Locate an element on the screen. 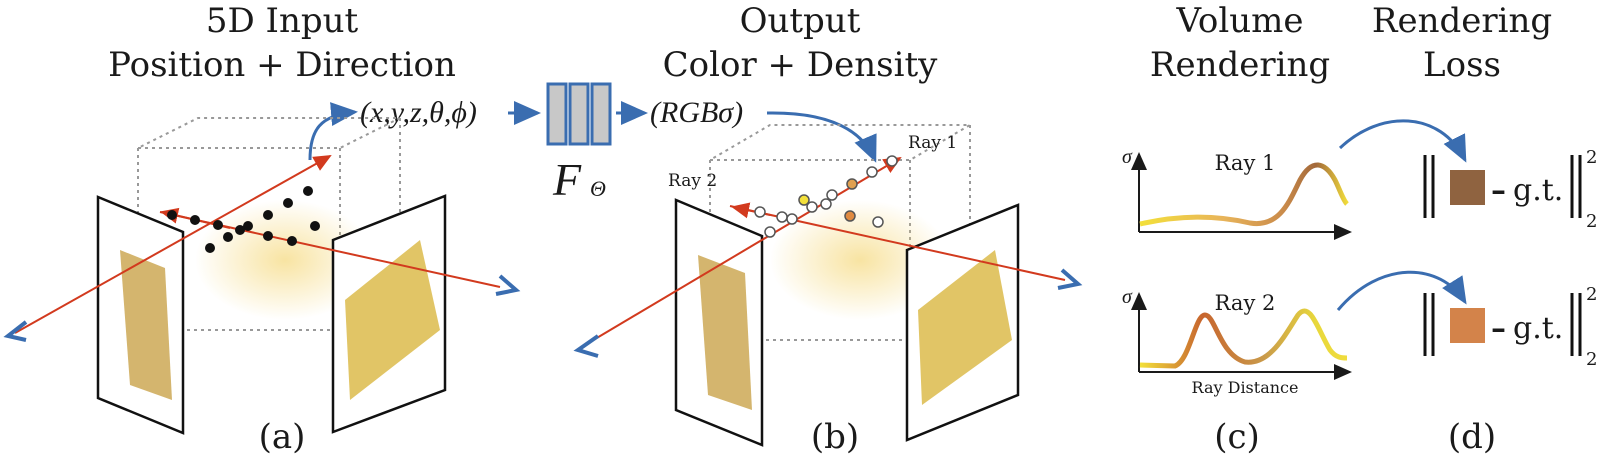  panel-label-a: (a) is located at coordinates (282, 437).